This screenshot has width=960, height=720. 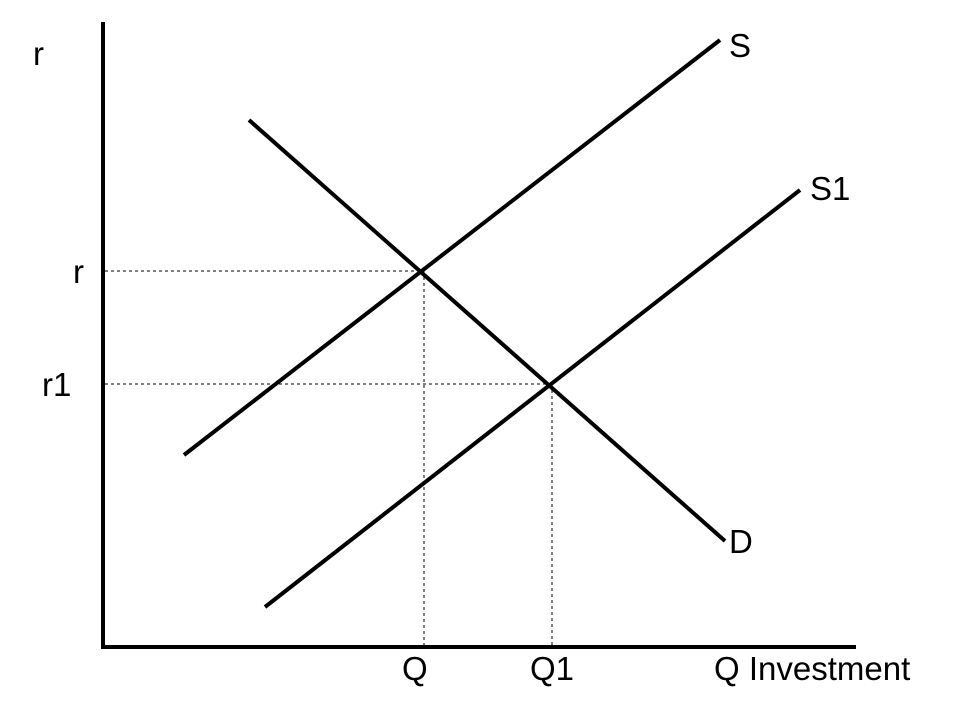 What do you see at coordinates (56, 384) in the screenshot?
I see `y-tick-r1: r1` at bounding box center [56, 384].